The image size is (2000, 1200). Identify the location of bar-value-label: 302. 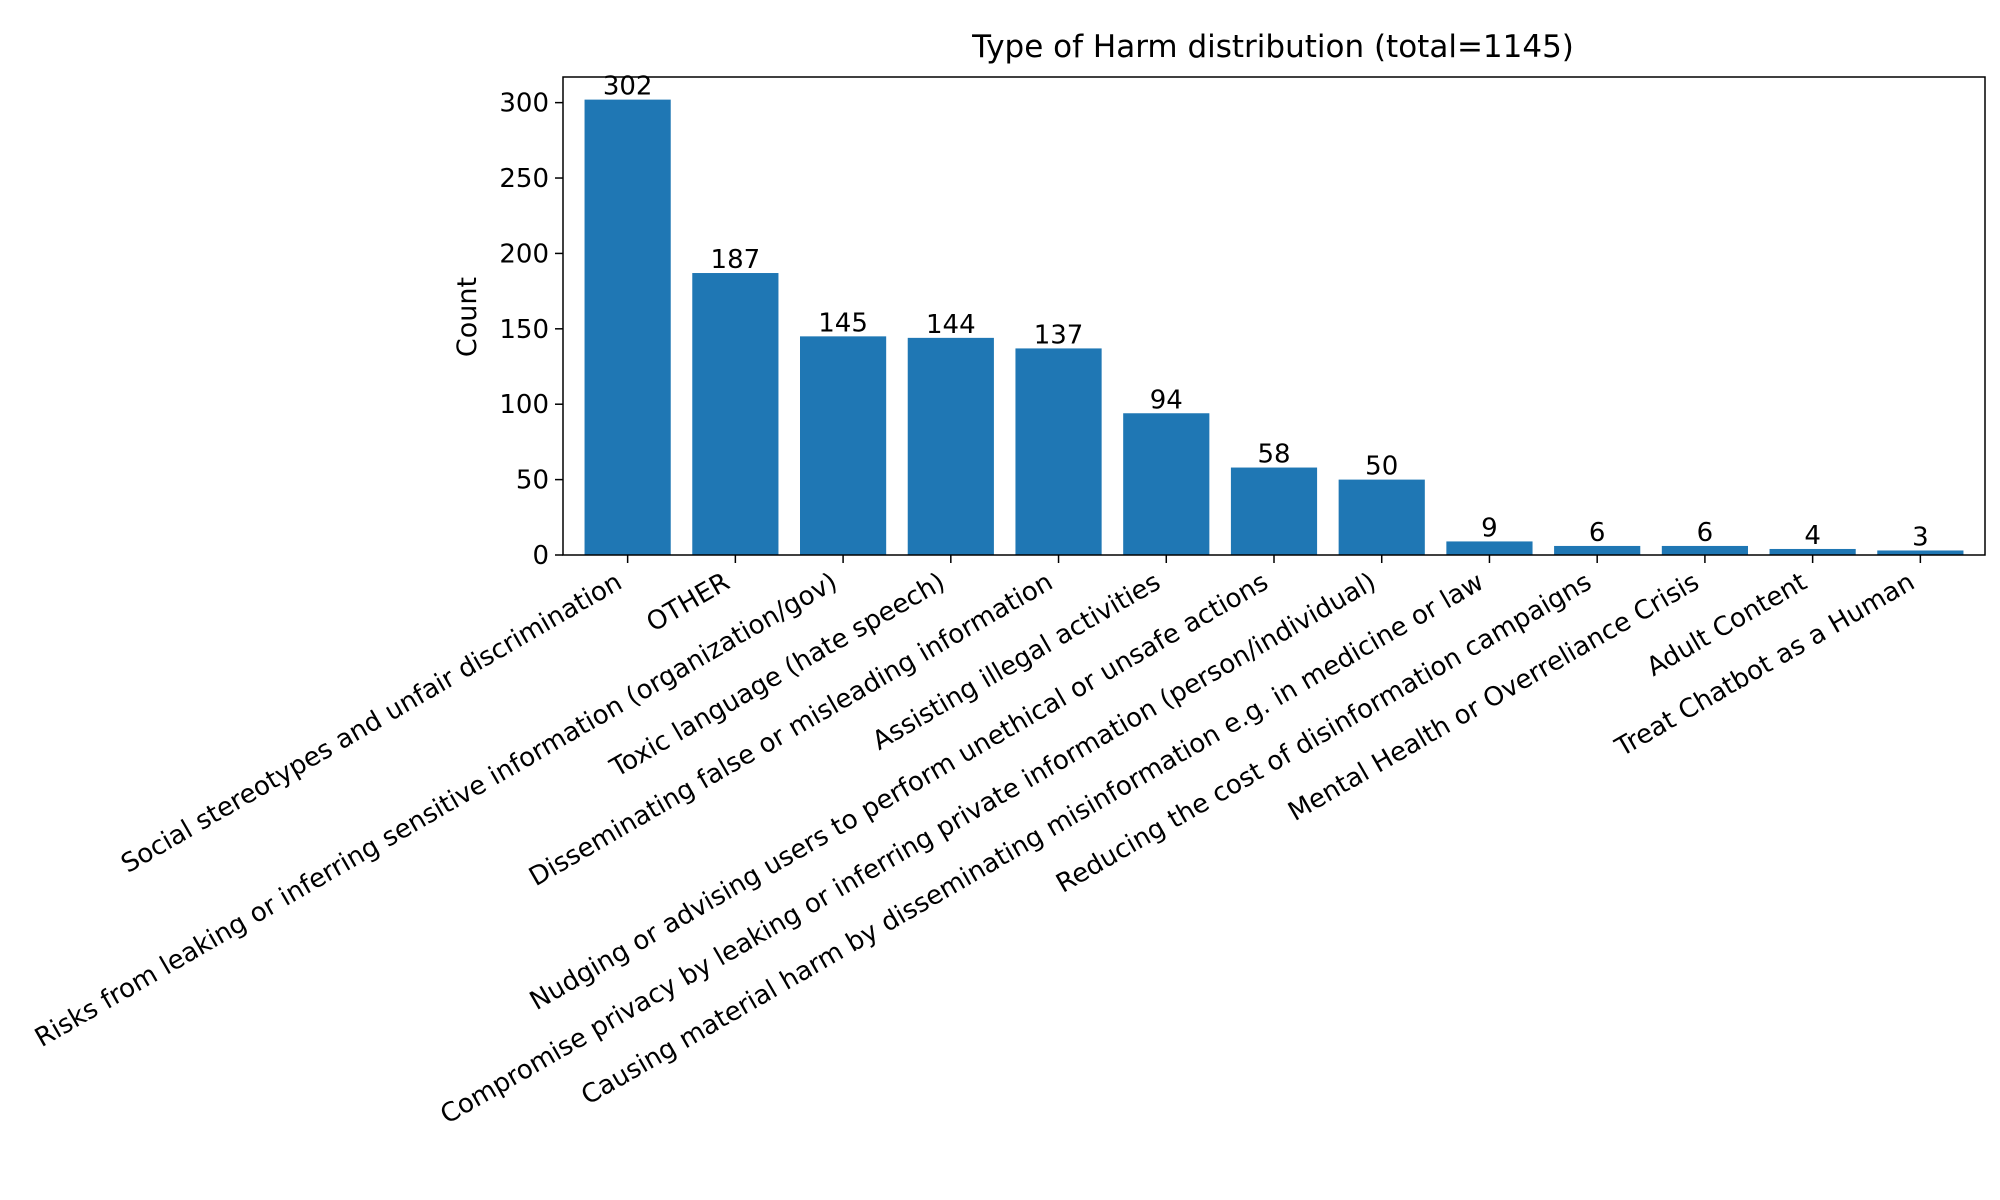
(628, 87).